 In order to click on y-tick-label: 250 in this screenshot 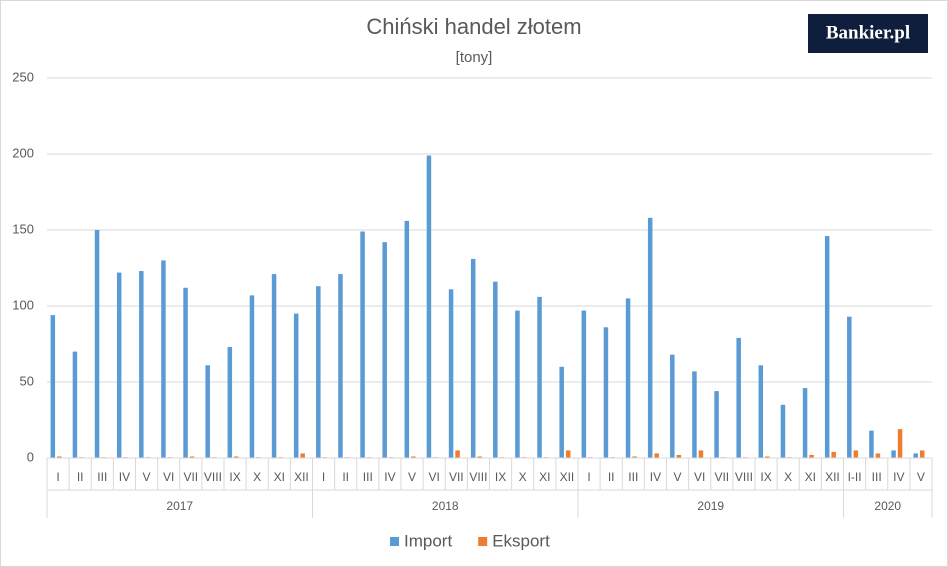, I will do `click(23, 76)`.